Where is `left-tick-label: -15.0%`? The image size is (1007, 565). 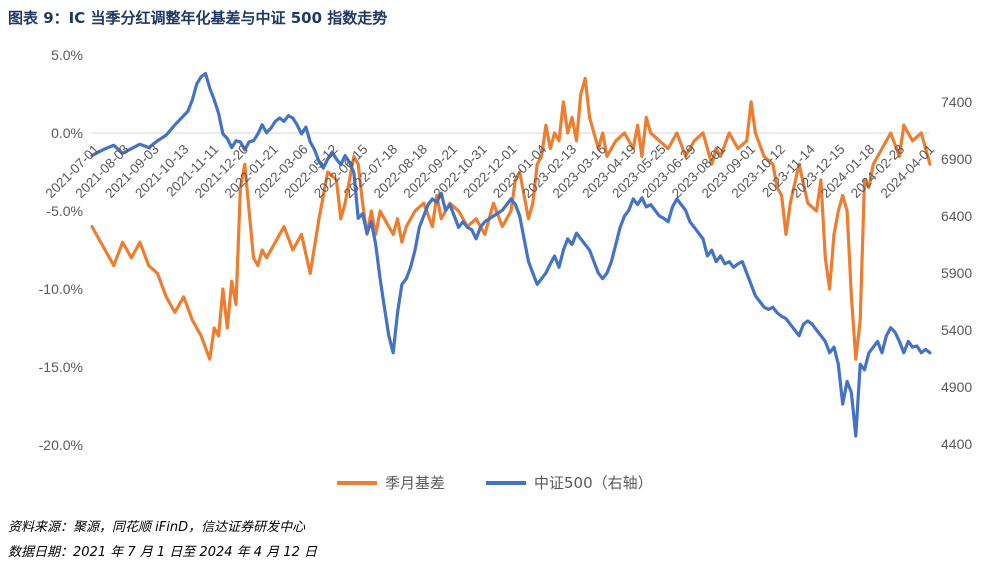 left-tick-label: -15.0% is located at coordinates (61, 367).